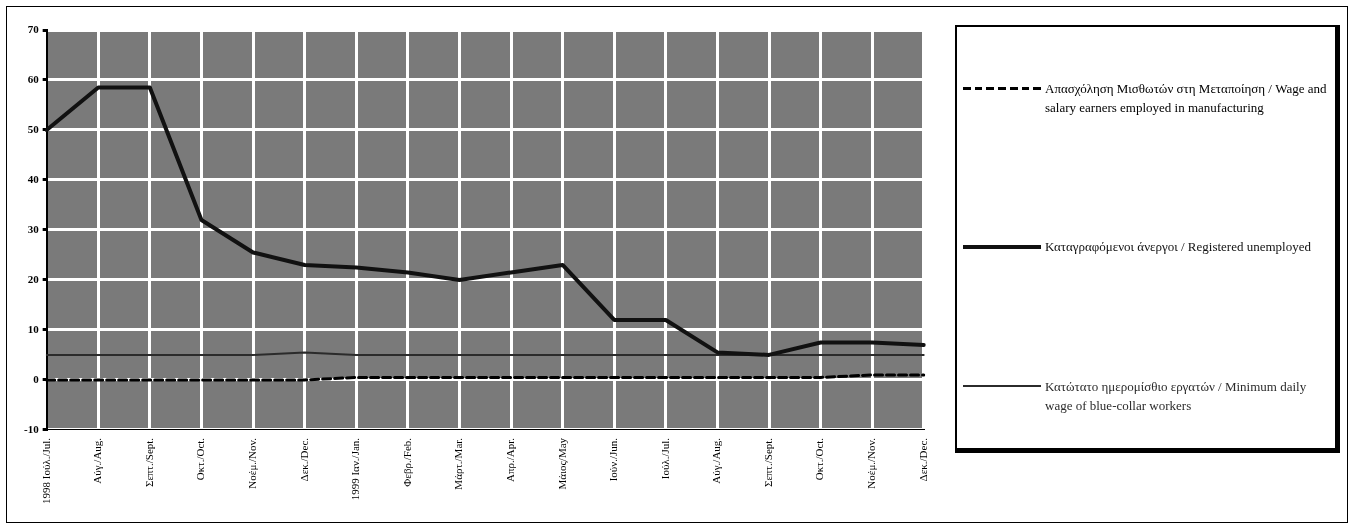 The width and height of the screenshot is (1354, 532). I want to click on x-tick-label: Μάιος/May, so click(561, 463).